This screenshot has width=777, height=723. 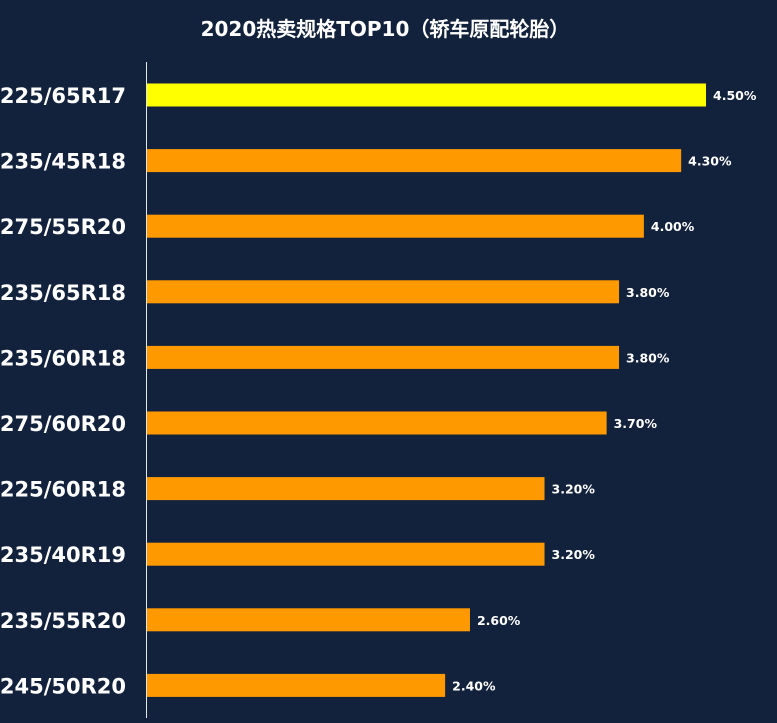 I want to click on category-label: 235/60R18, so click(x=63, y=358).